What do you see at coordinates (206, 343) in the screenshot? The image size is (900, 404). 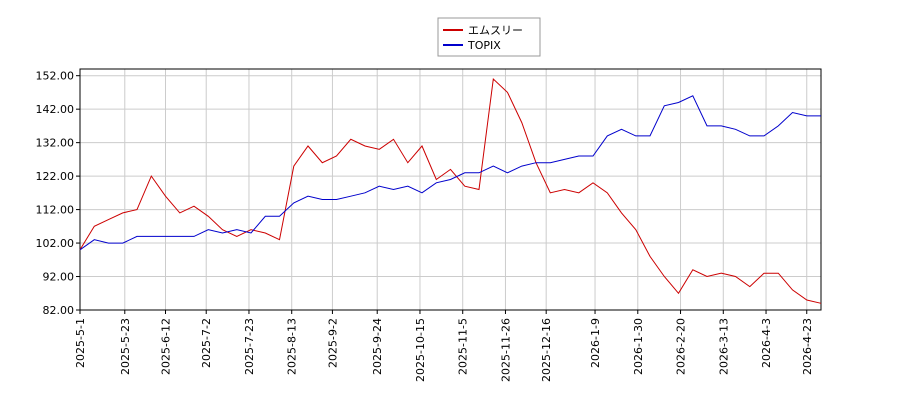 I see `x-tick-label: 2025-7-2` at bounding box center [206, 343].